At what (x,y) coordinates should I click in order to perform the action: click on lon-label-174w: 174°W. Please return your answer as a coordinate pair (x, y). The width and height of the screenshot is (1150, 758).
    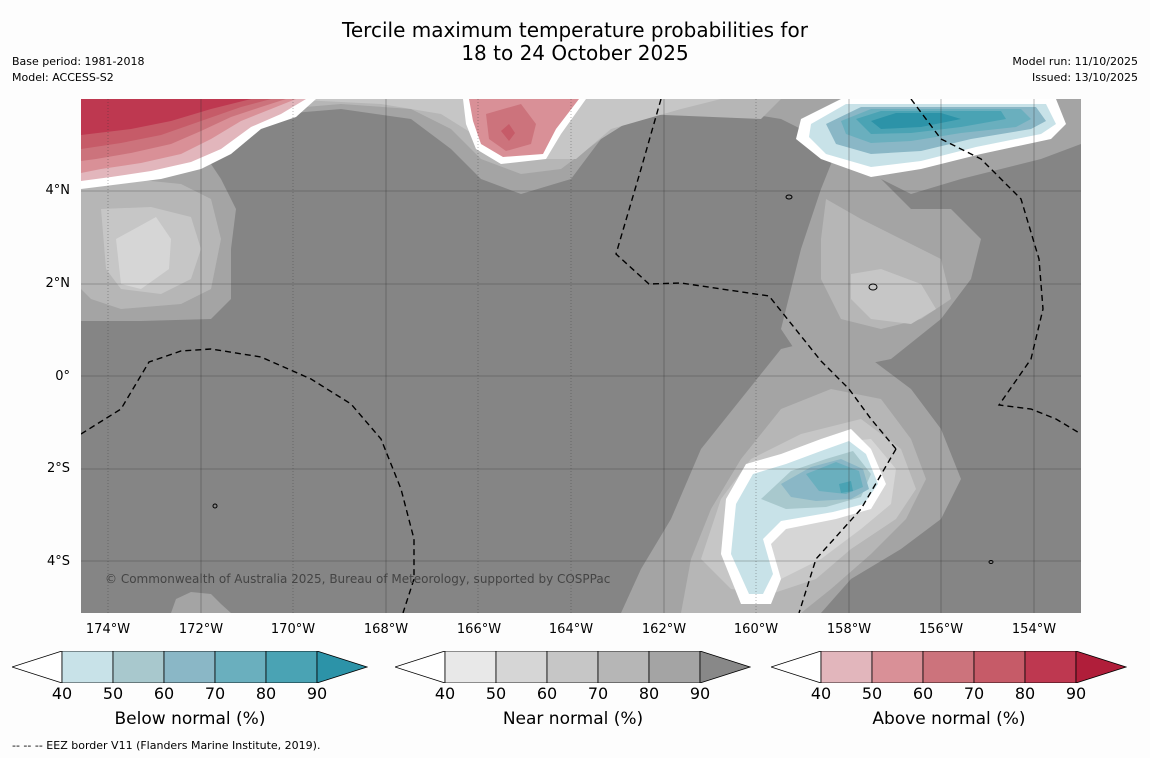
    Looking at the image, I should click on (108, 629).